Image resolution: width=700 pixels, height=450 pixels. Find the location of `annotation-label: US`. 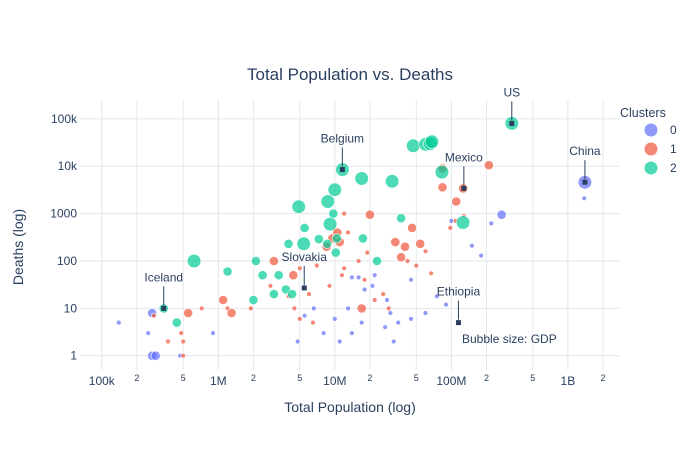

annotation-label: US is located at coordinates (511, 92).